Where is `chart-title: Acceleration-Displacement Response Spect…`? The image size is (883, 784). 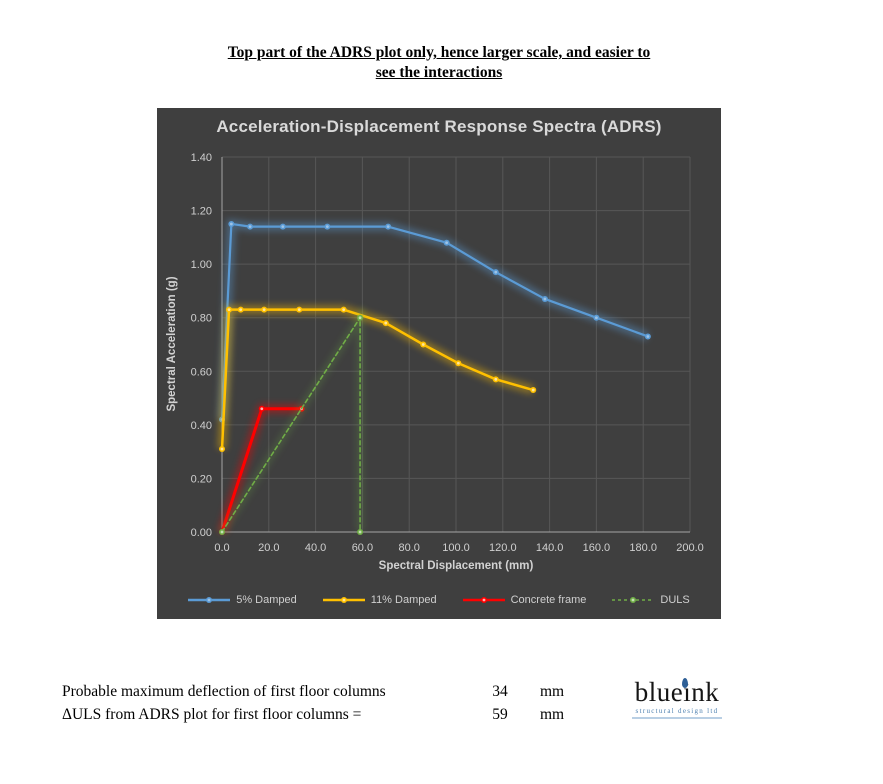
chart-title: Acceleration-Displacement Response Spect… is located at coordinates (439, 126).